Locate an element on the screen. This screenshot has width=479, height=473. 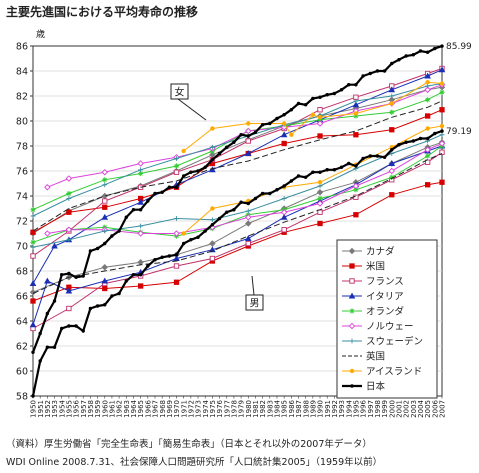
x-tick-label: 1997 is located at coordinates (371, 409).